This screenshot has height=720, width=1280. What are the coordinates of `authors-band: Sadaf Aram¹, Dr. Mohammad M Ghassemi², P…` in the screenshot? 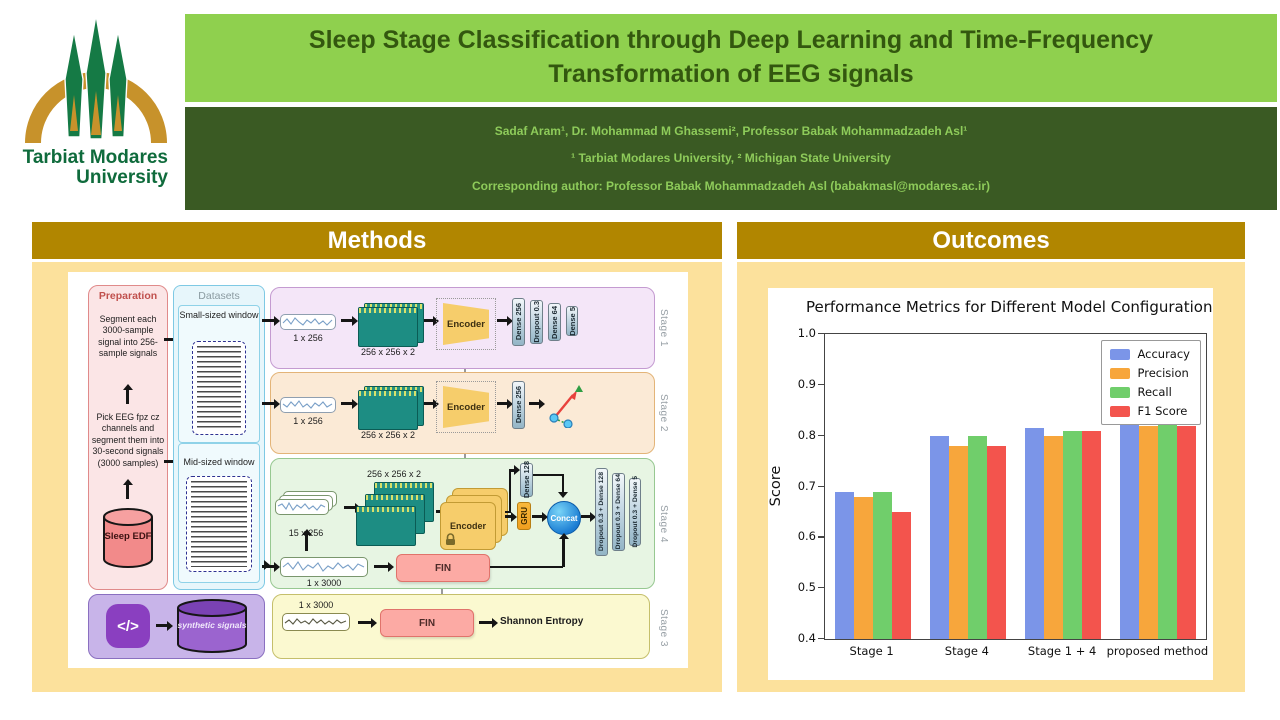 It's located at (731, 158).